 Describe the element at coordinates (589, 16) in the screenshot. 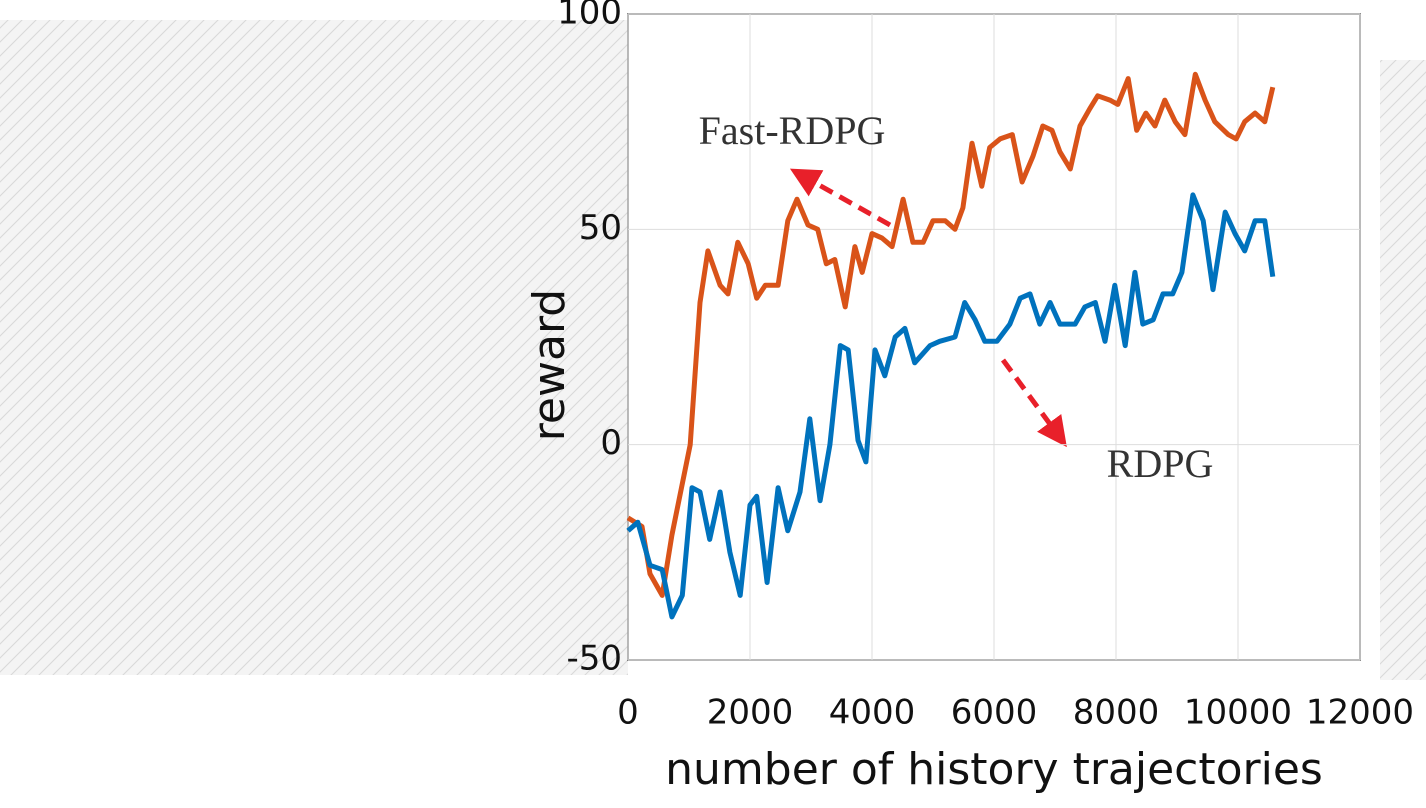

I see `y-tick-label: 100` at that location.